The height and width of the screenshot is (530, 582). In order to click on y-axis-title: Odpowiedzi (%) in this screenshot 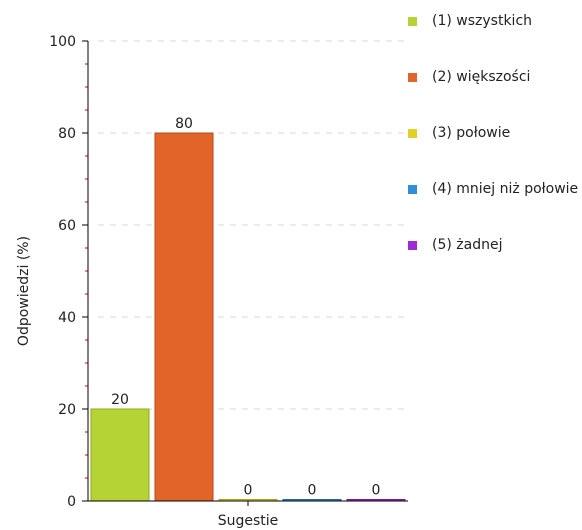, I will do `click(24, 291)`.